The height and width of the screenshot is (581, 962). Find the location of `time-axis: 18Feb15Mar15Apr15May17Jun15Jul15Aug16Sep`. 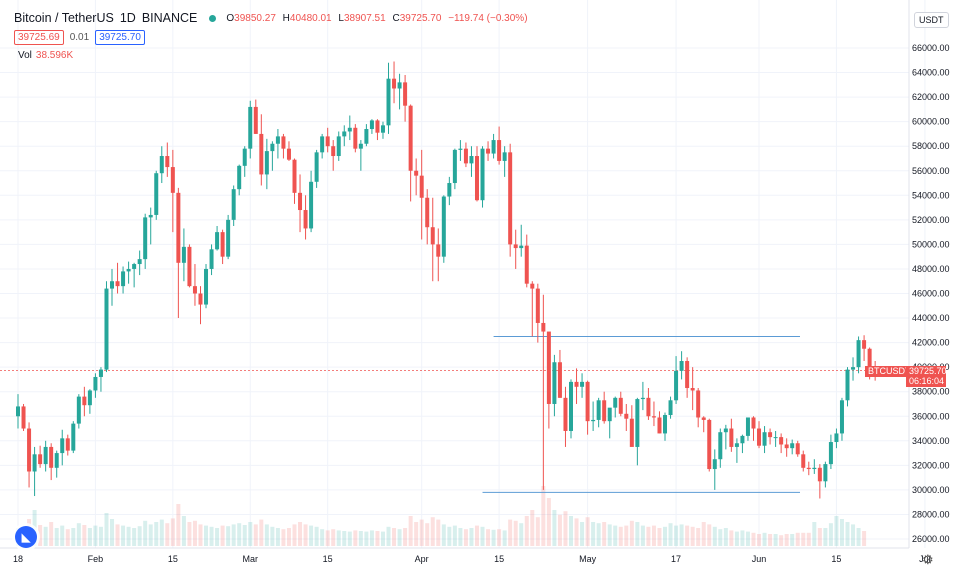

time-axis: 18Feb15Mar15Apr15May17Jun15Jul15Aug16Sep is located at coordinates (487, 559).